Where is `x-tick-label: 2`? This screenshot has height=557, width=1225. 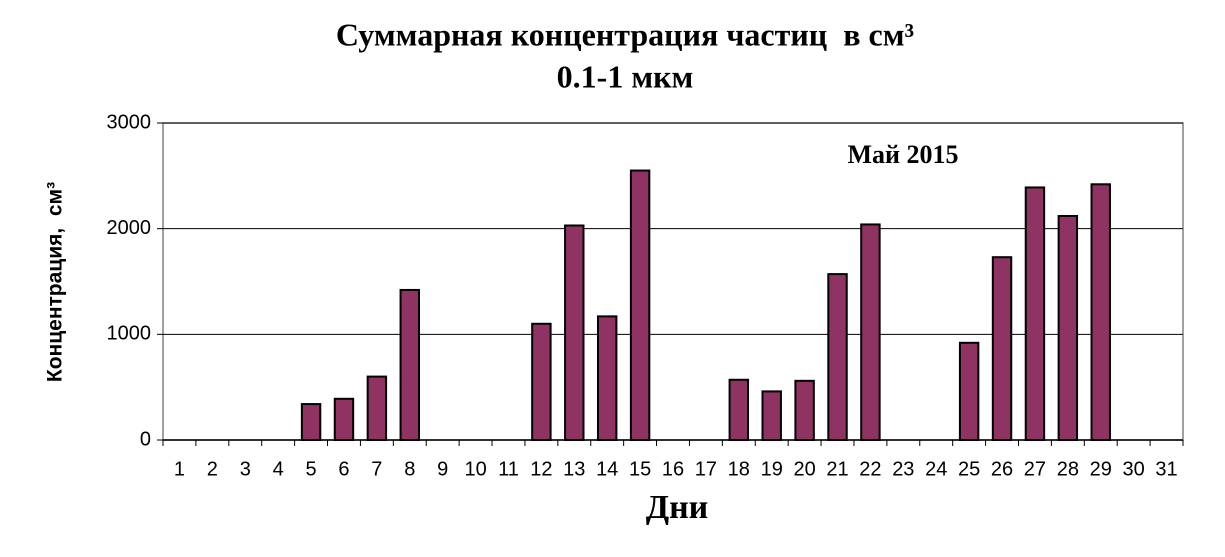 x-tick-label: 2 is located at coordinates (212, 469).